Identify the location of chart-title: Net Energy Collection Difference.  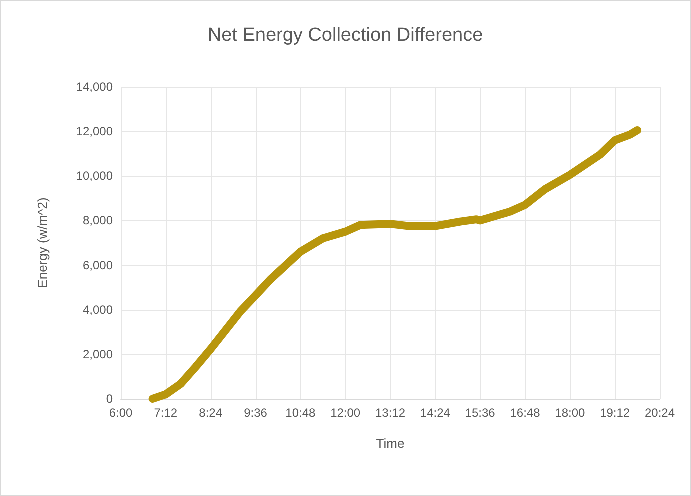
(346, 35).